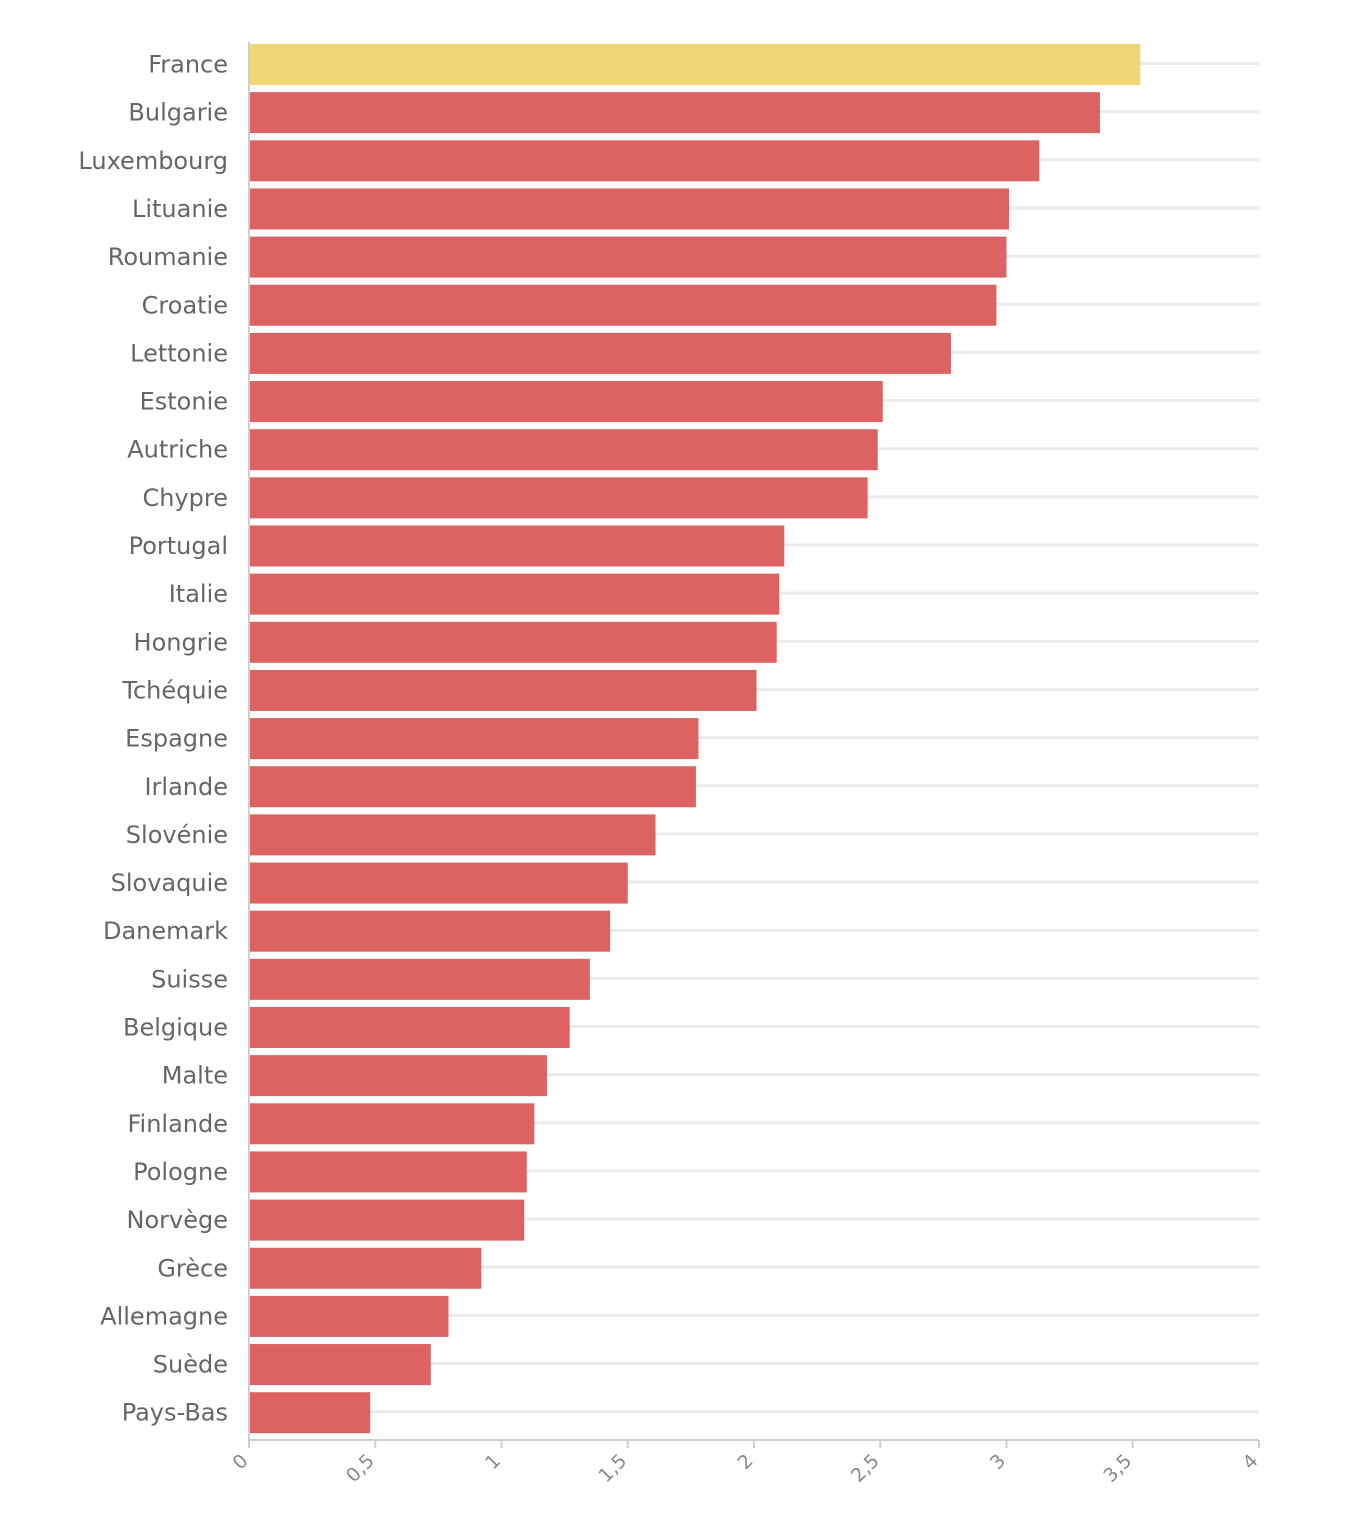  I want to click on bar-espagne, so click(474, 739).